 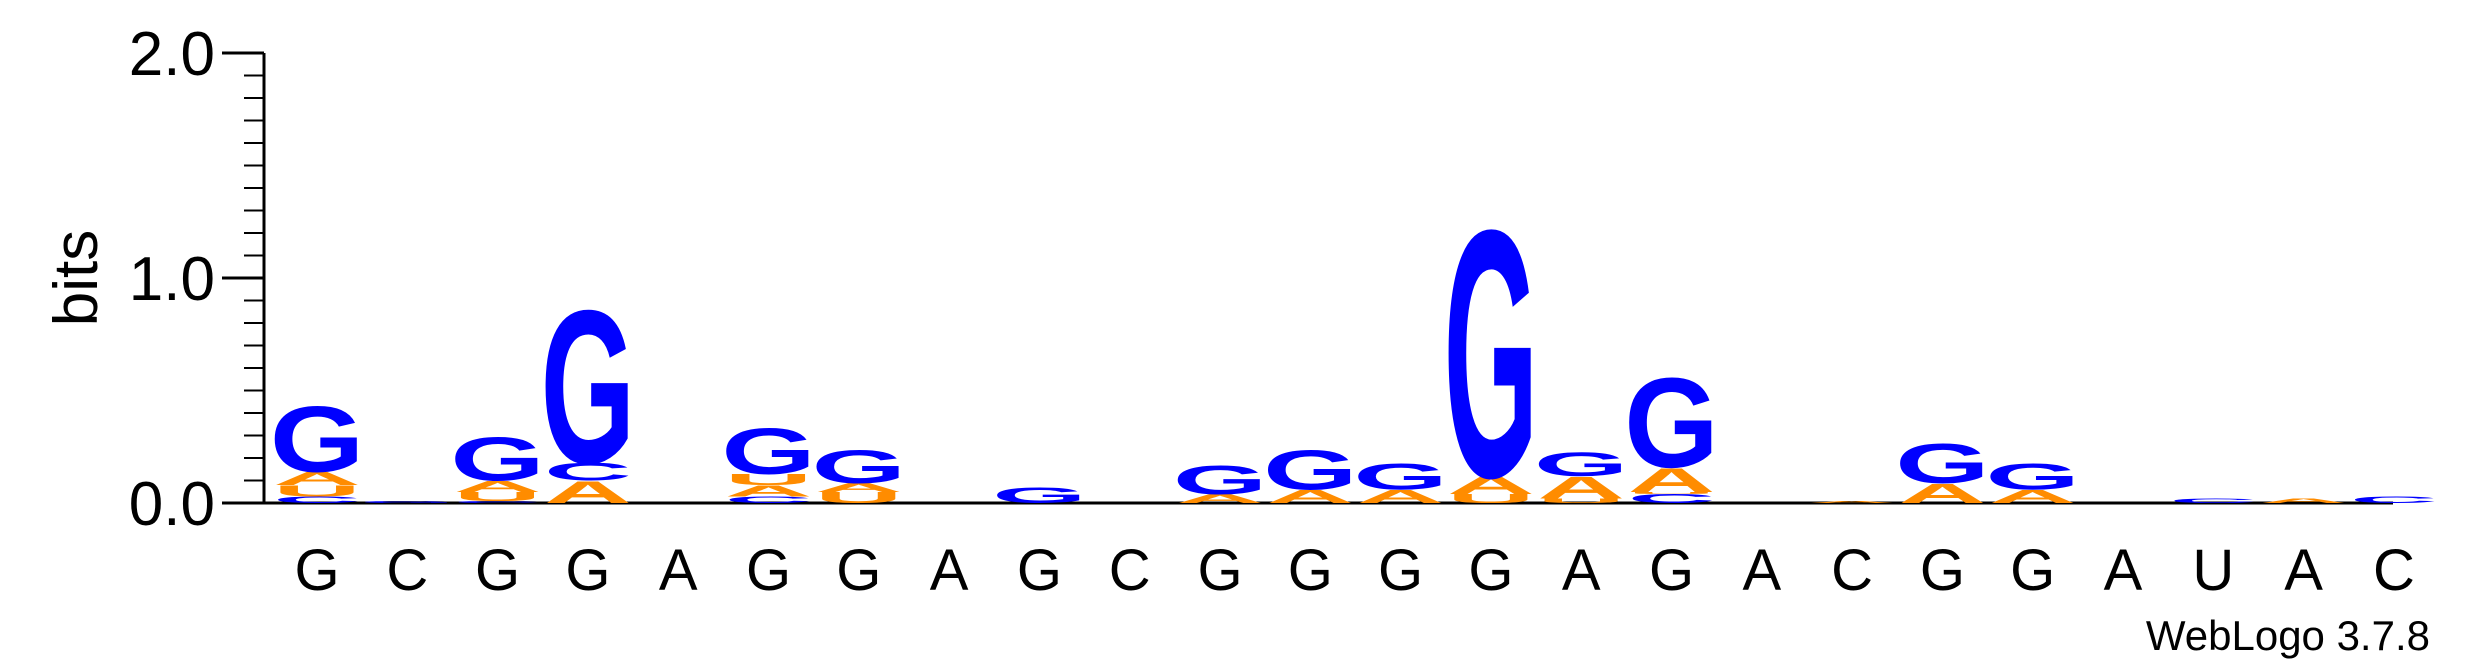 I want to click on y-major-ticks: 0.0 1.0 2.0, so click(x=196, y=279).